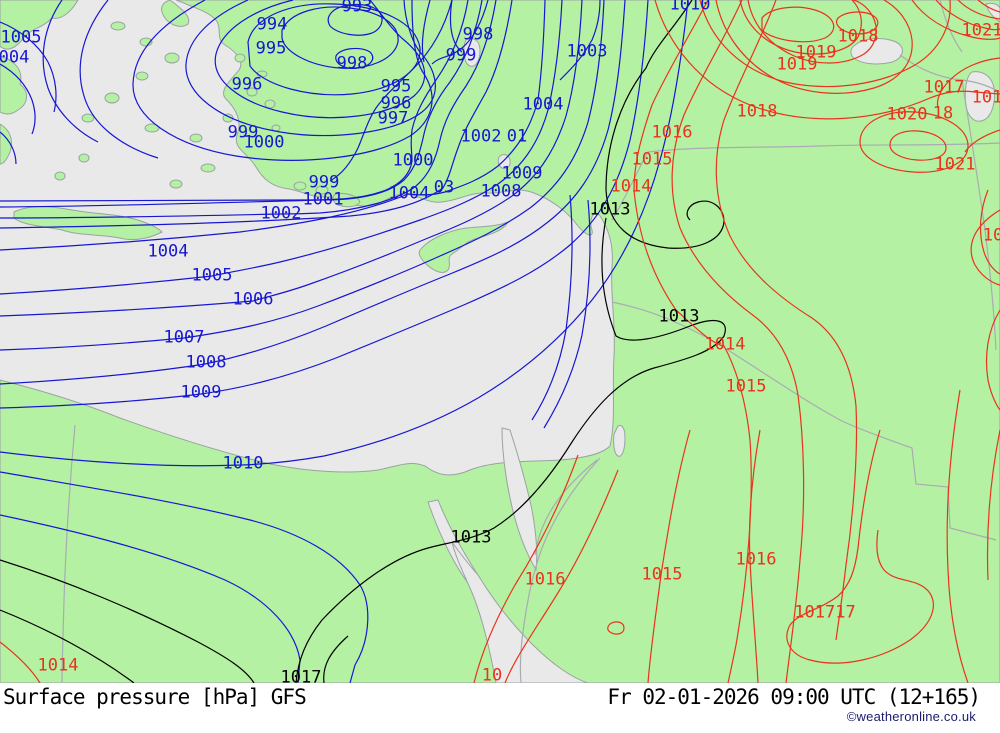 The image size is (1000, 733). Describe the element at coordinates (272, 24) in the screenshot. I see `pressure-label: 994` at that location.